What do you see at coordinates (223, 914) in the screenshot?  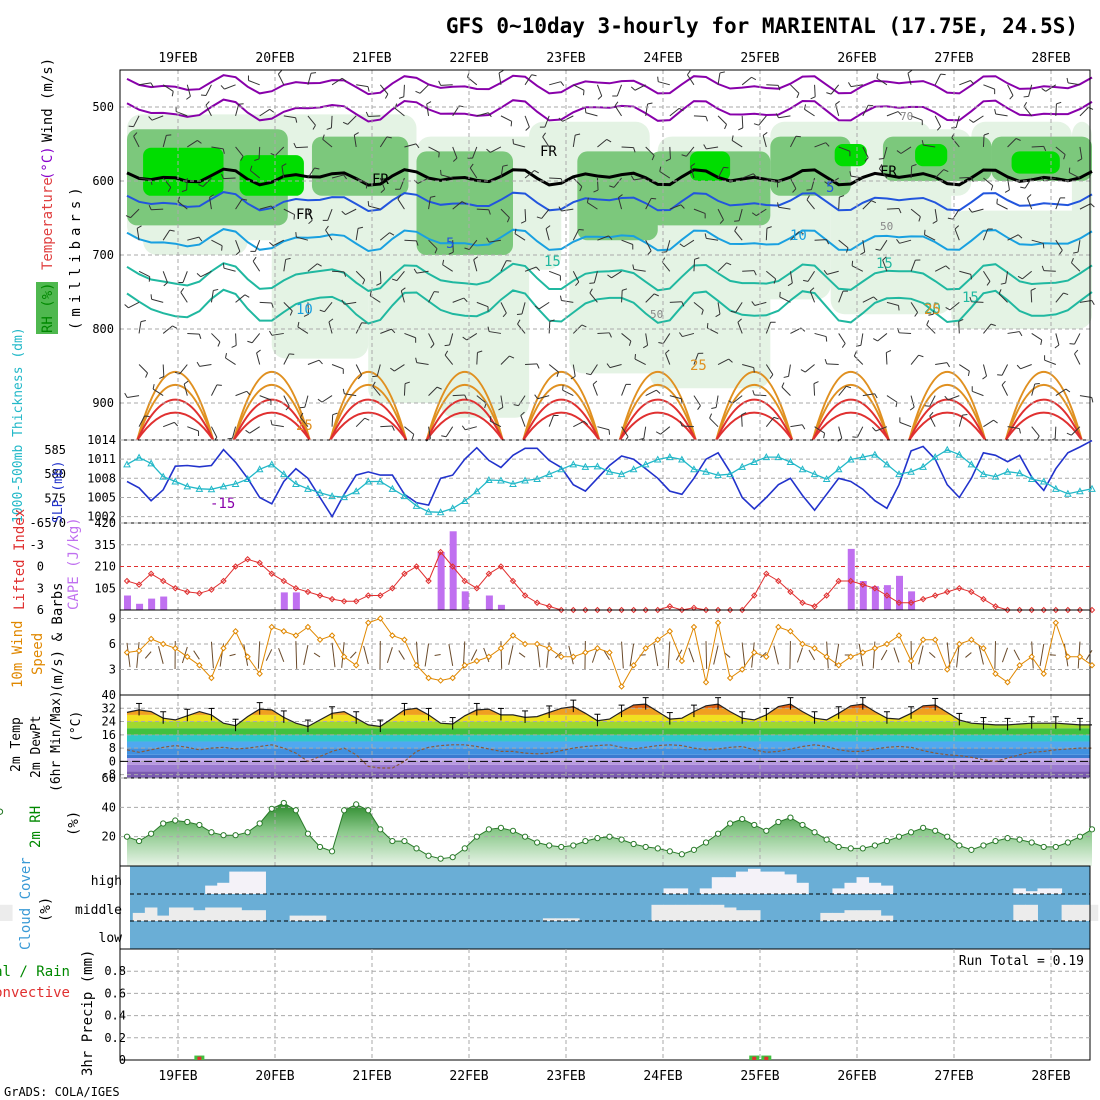 I see `cloud-cell-middle` at bounding box center [223, 914].